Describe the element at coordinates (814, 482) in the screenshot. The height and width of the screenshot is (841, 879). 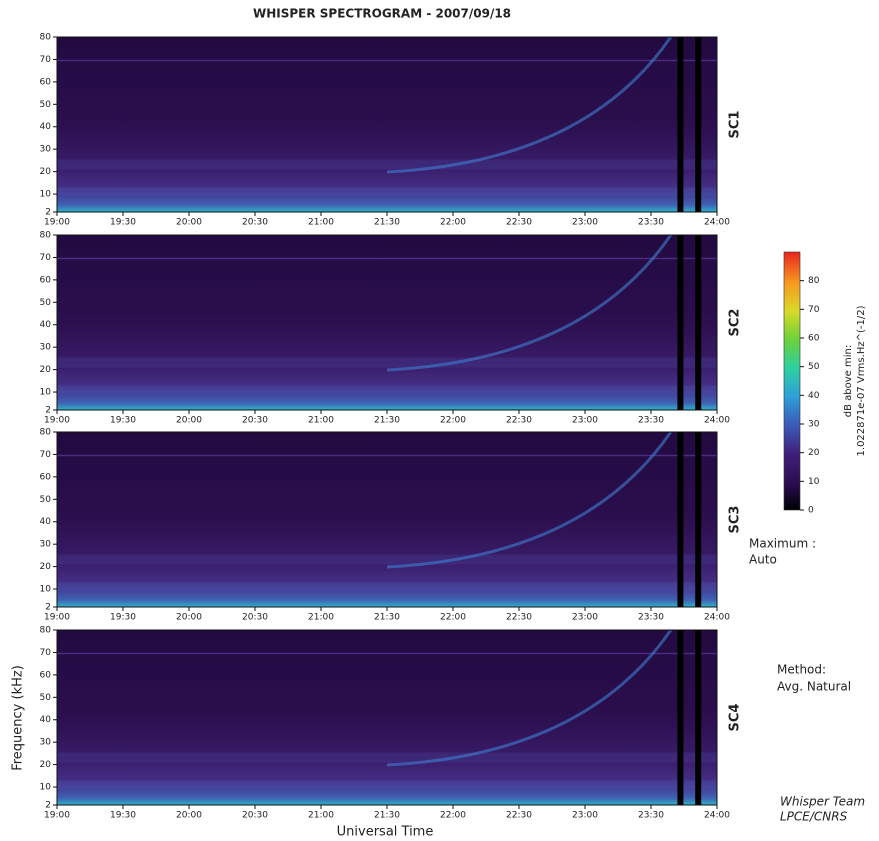
I see `colorbar-tick-label: 10` at that location.